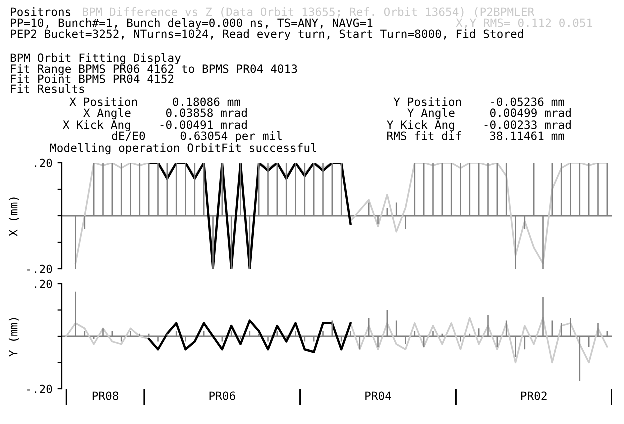  What do you see at coordinates (105, 396) in the screenshot?
I see `text: PR08` at bounding box center [105, 396].